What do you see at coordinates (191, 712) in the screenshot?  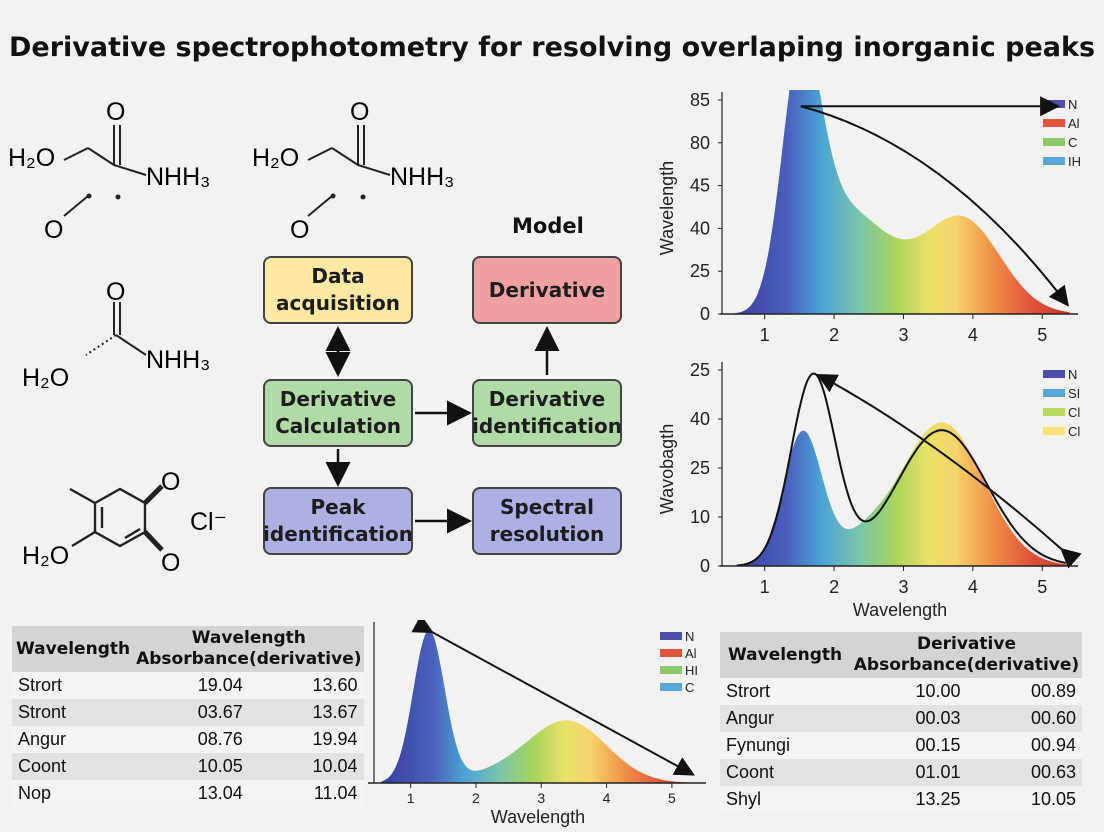 I see `table-cell-value: 03.67` at bounding box center [191, 712].